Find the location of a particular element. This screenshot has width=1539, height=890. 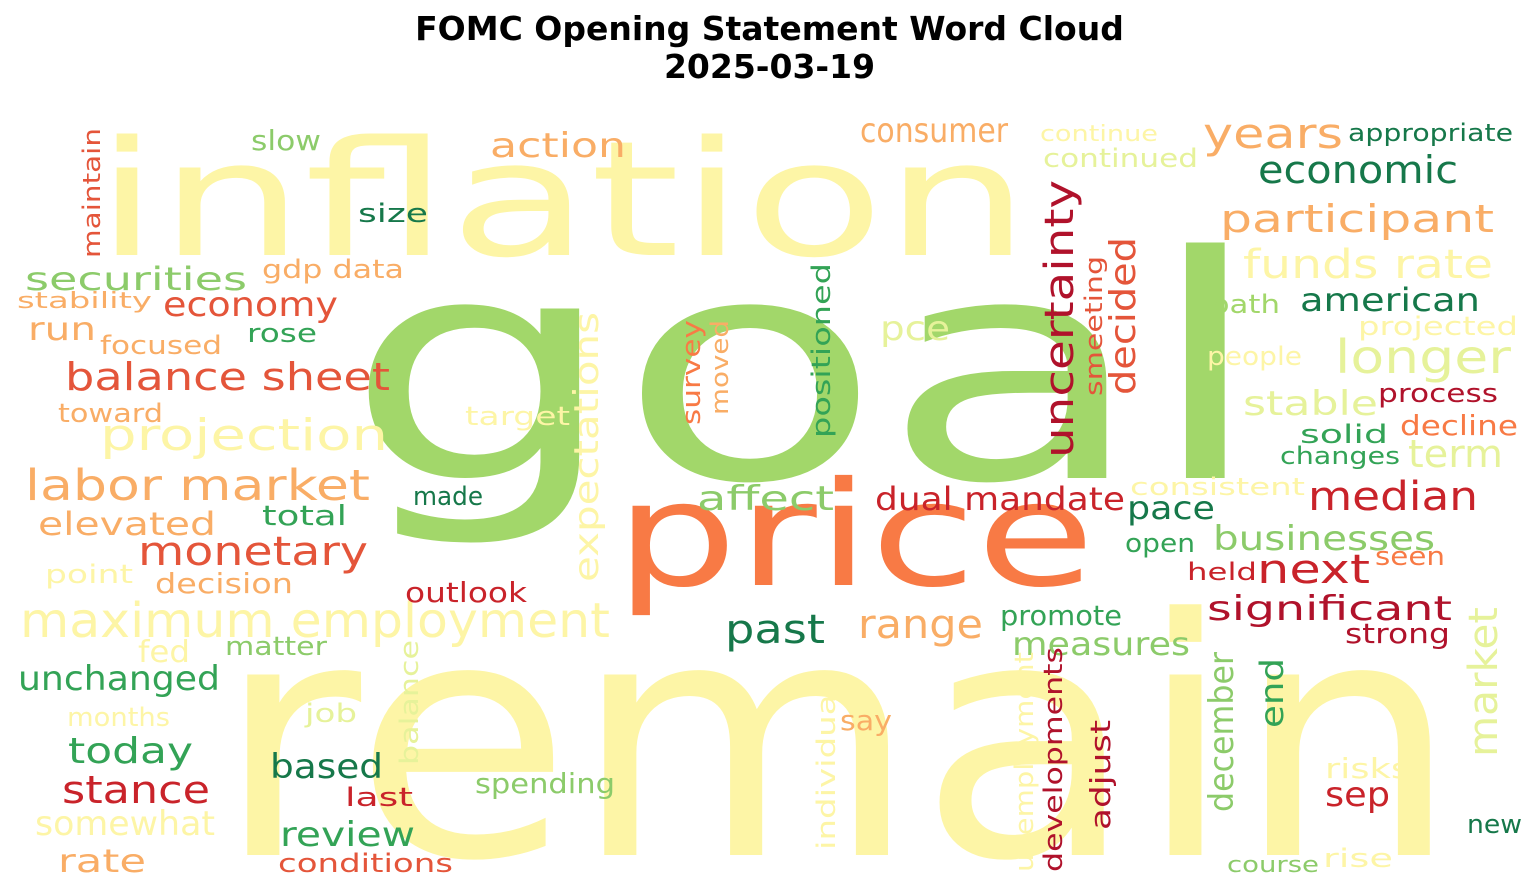

word-spending: spending is located at coordinates (545, 783).